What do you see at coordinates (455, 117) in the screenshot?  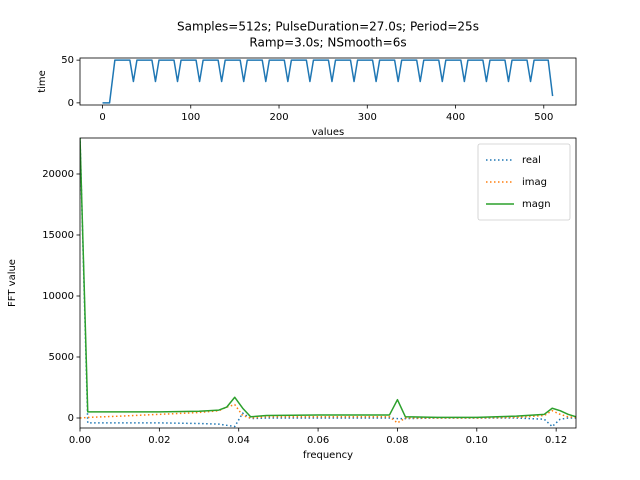 I see `x-tick-label: 400` at bounding box center [455, 117].